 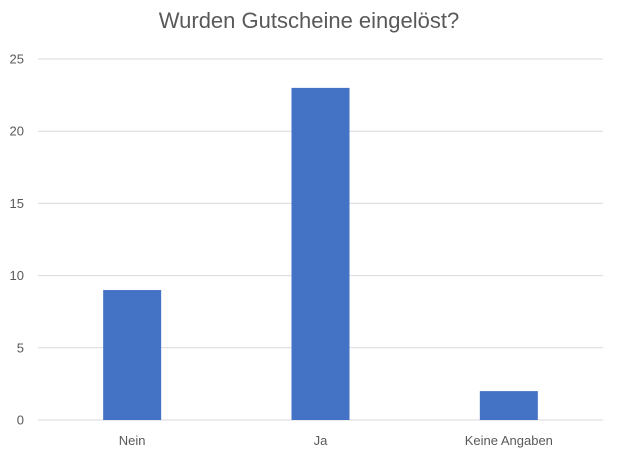 What do you see at coordinates (17, 203) in the screenshot?
I see `y-tick-label: 15` at bounding box center [17, 203].